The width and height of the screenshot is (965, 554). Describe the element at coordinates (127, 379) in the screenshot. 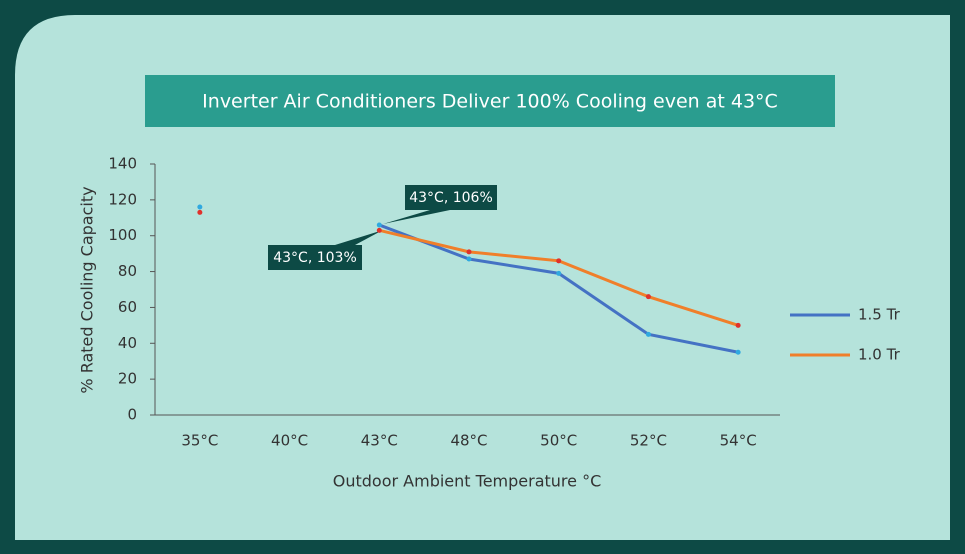

I see `y-tick-label: 20` at that location.